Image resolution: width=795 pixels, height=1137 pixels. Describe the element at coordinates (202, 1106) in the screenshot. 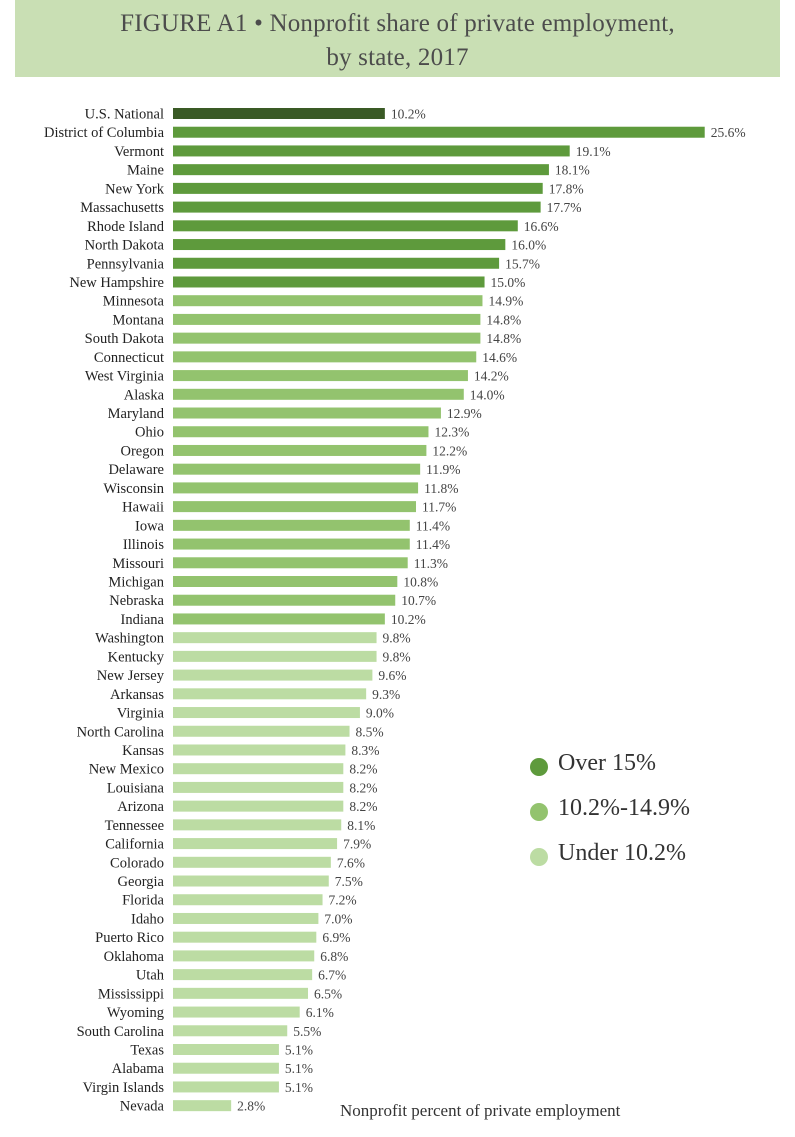

I see `bar-nevada` at that location.